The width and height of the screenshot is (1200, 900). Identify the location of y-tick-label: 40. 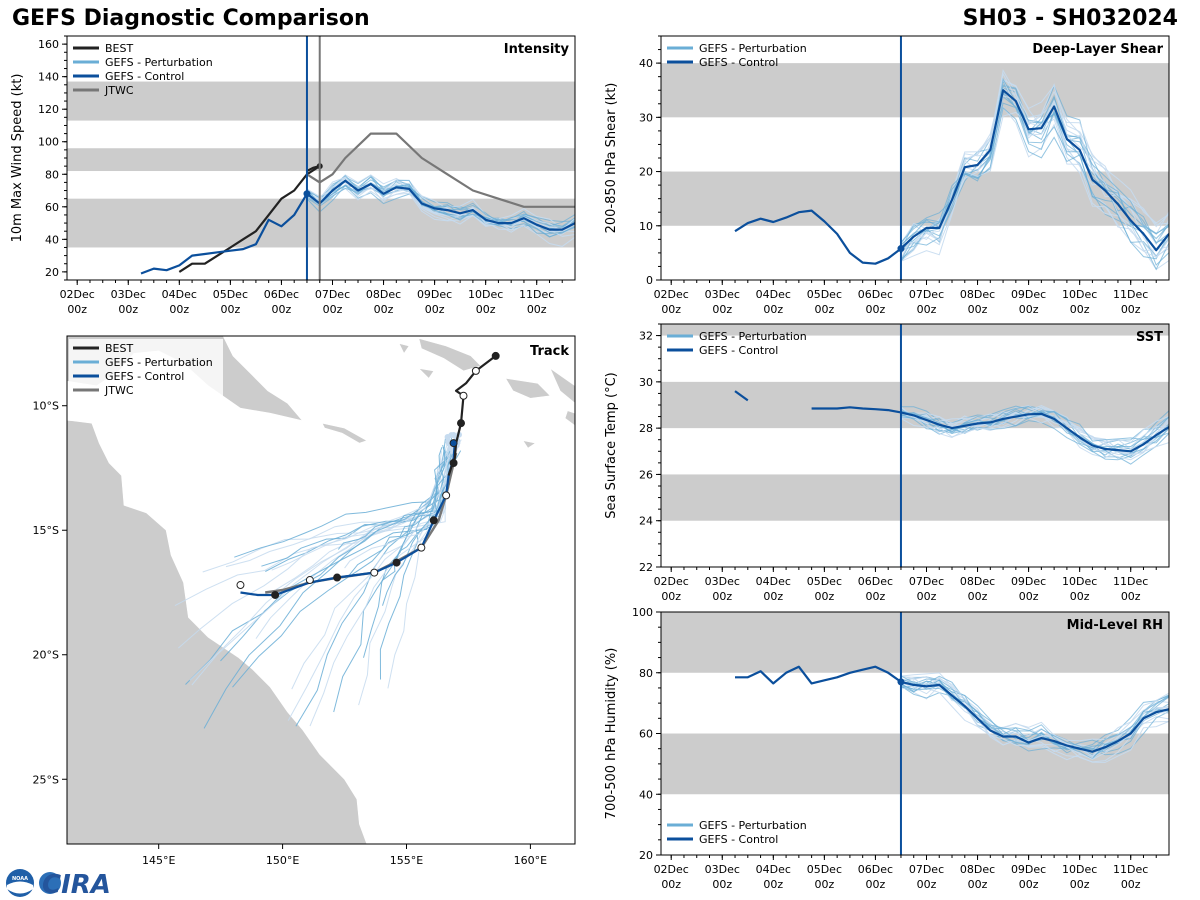
(646, 63).